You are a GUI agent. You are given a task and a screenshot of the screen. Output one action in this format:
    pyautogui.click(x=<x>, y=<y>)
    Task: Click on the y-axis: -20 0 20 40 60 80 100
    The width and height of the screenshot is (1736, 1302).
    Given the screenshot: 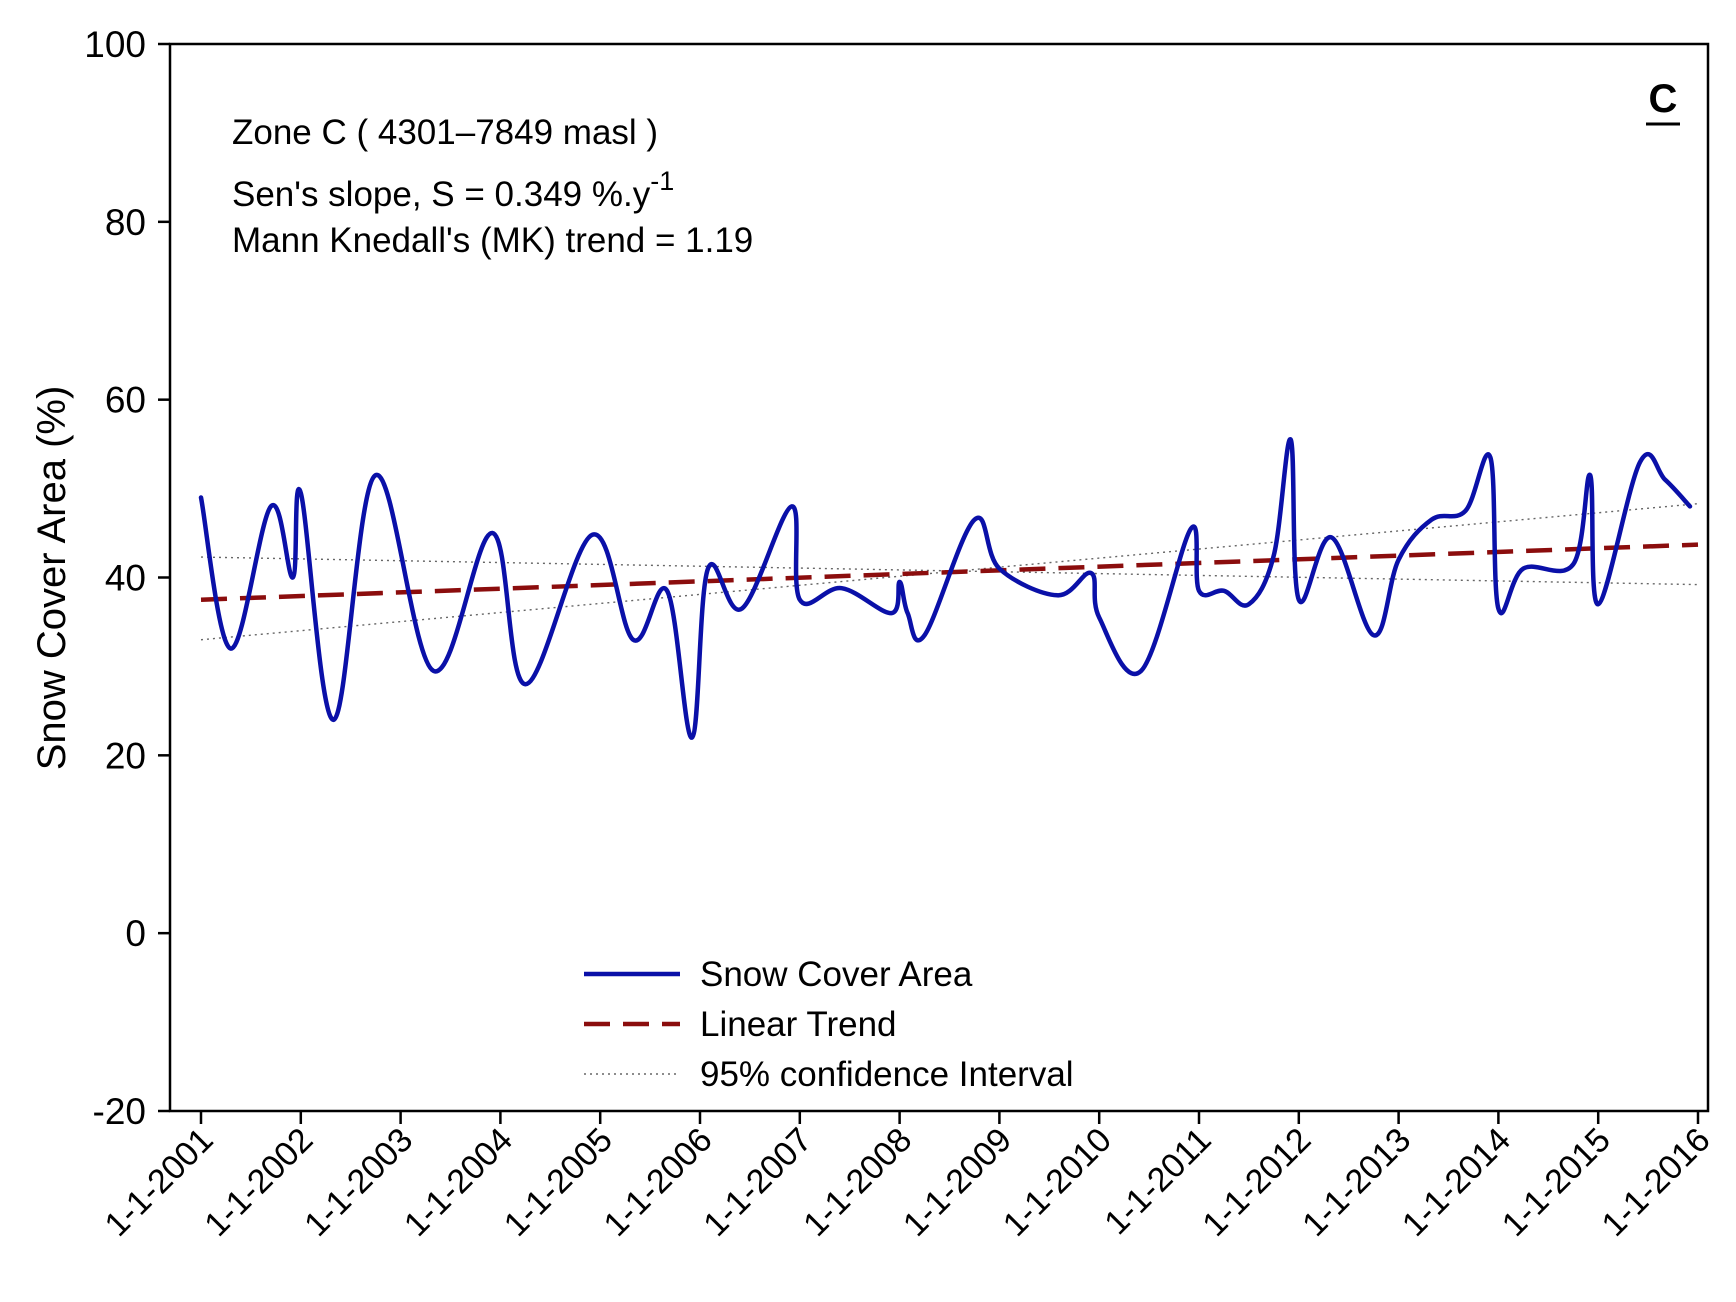 What is the action you would take?
    pyautogui.click(x=127, y=578)
    